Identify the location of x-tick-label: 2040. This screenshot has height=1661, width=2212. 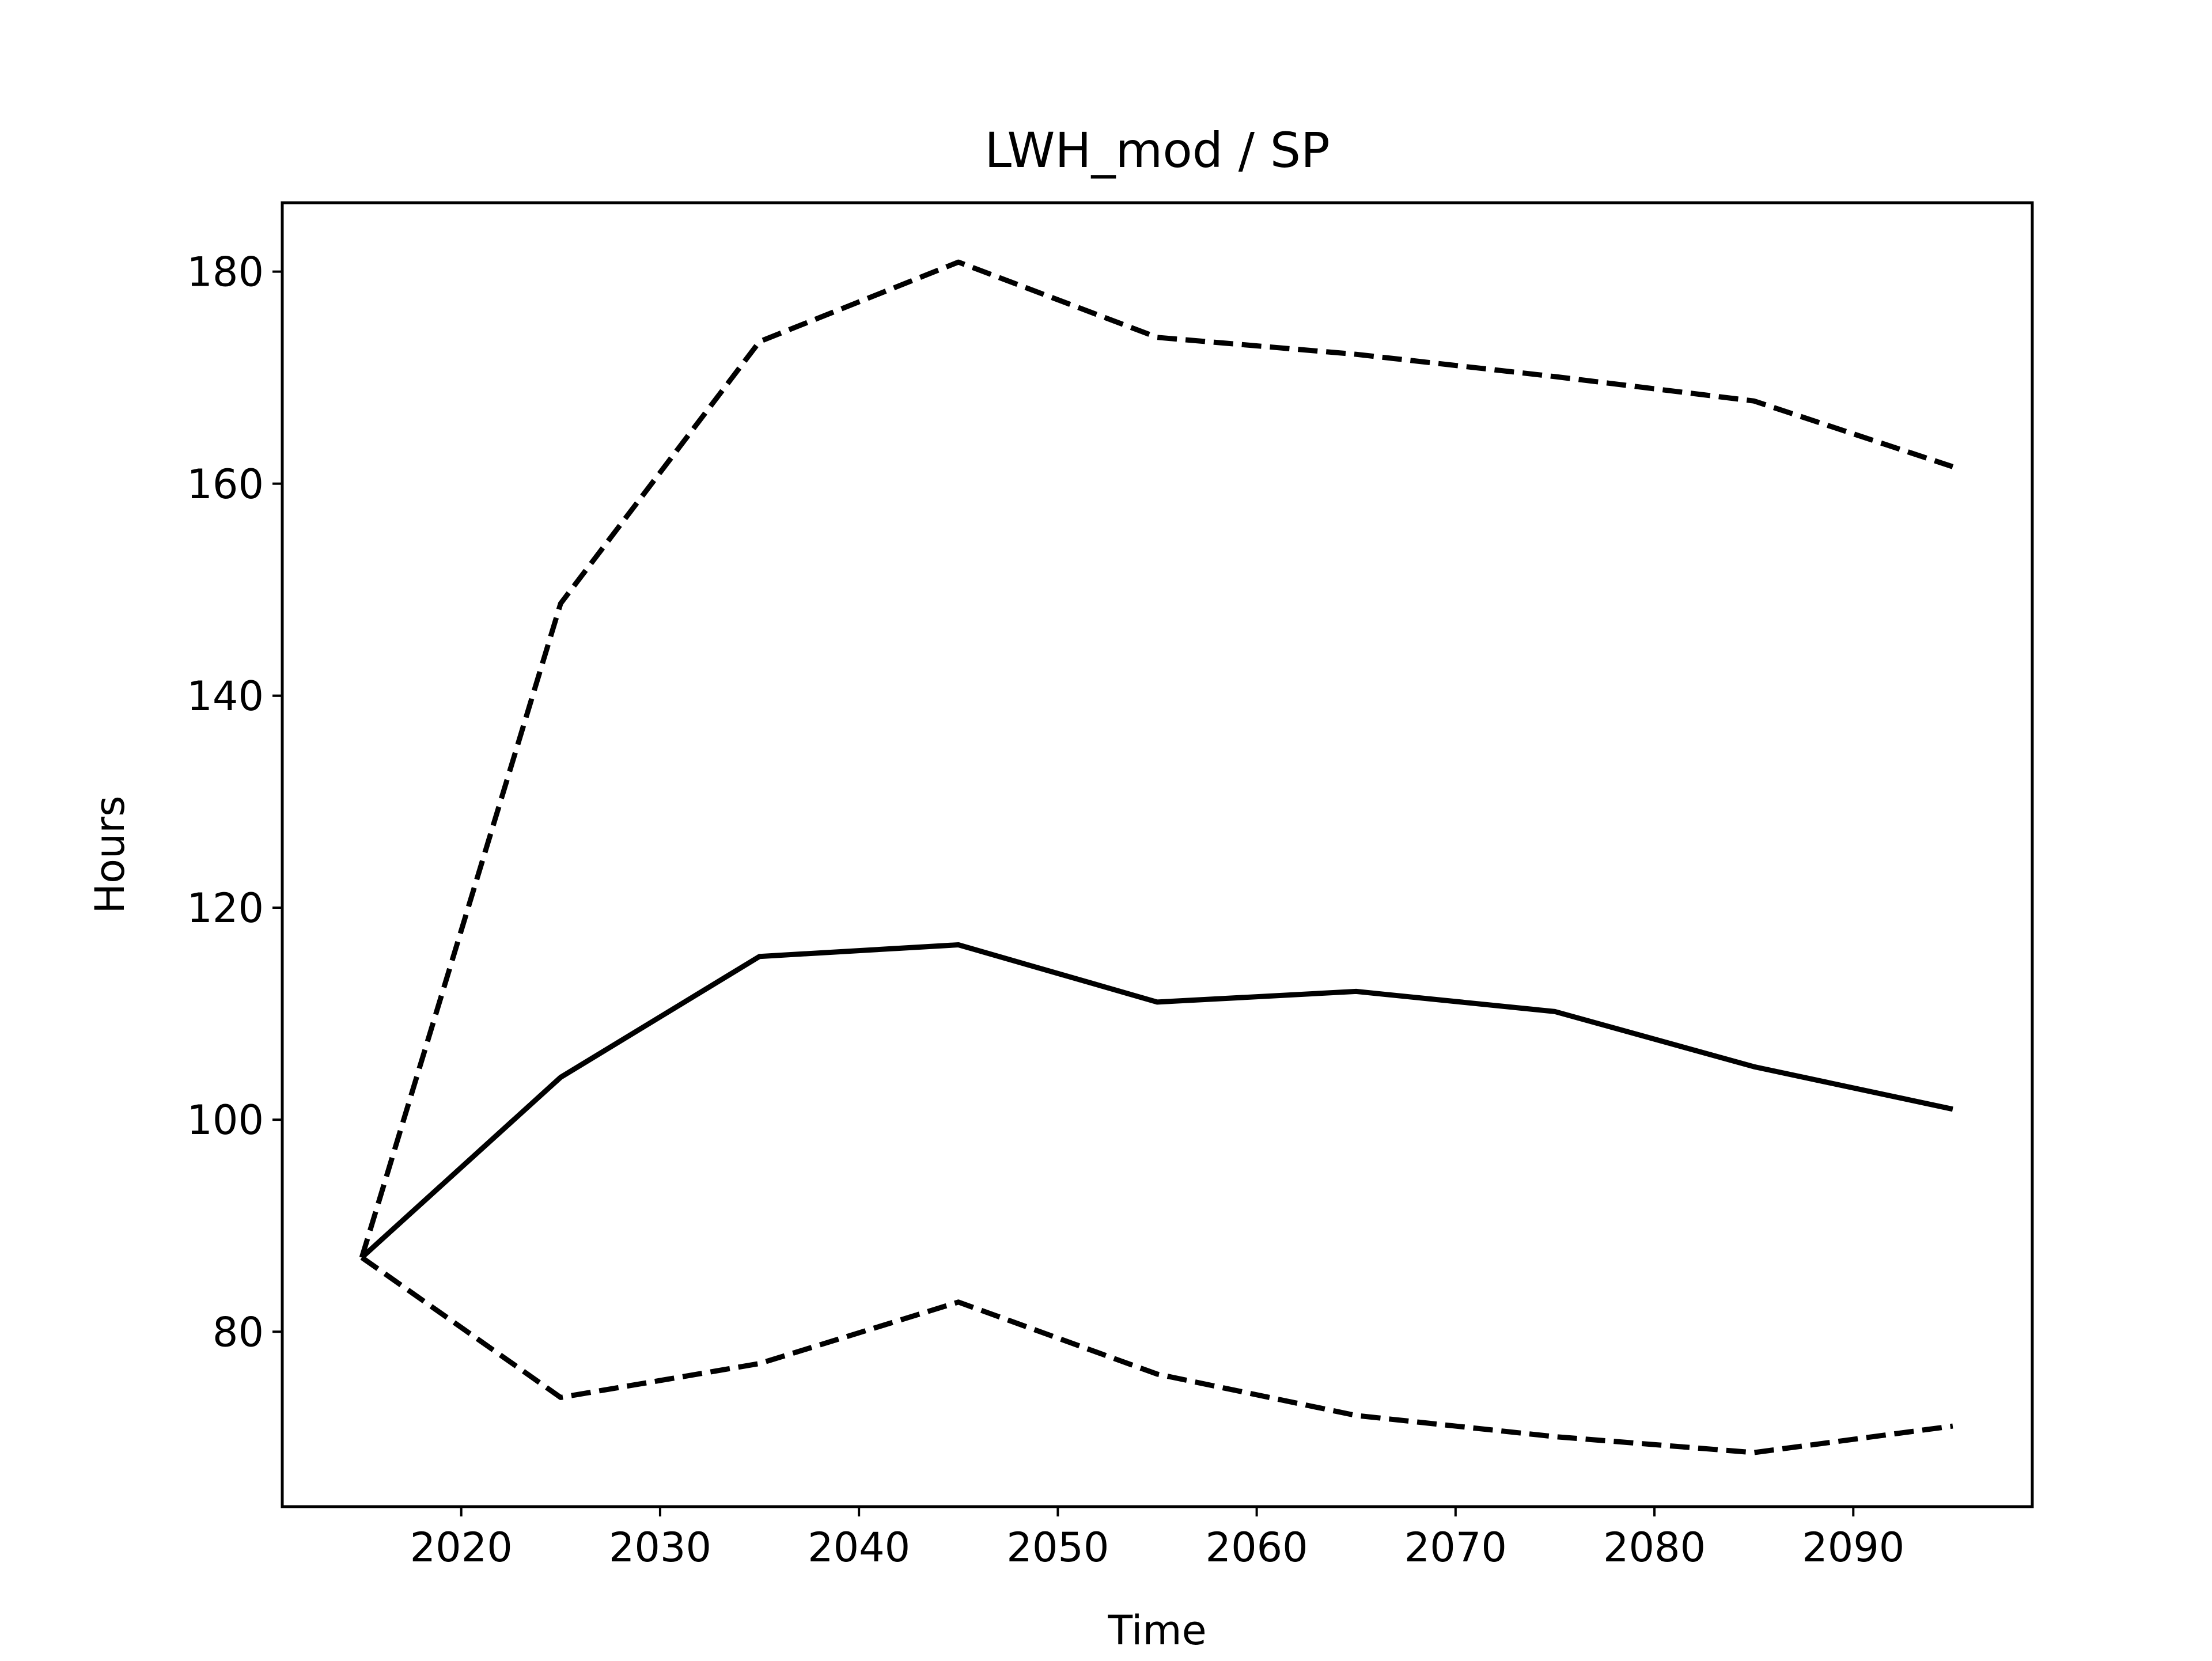
(859, 1547).